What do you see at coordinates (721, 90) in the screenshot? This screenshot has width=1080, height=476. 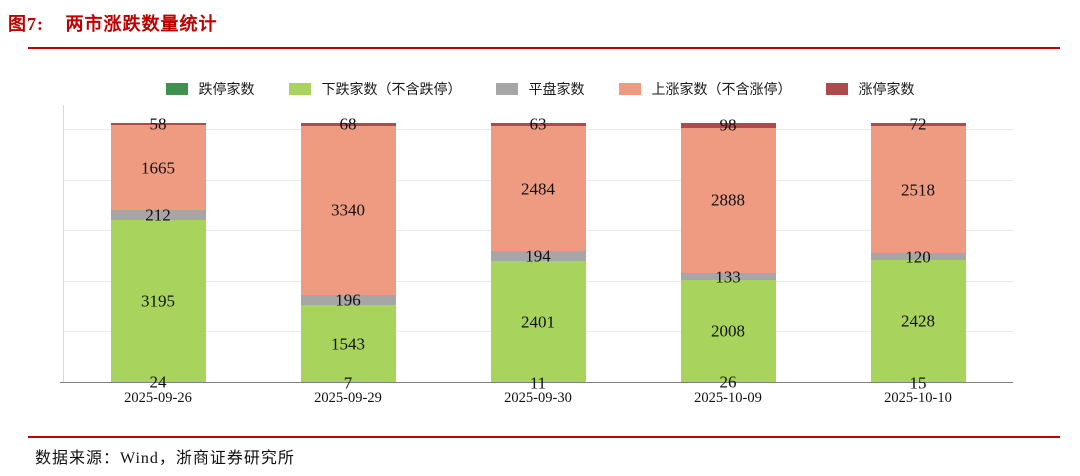 I see `legend-label: 上涨家数（不含涨停）` at bounding box center [721, 90].